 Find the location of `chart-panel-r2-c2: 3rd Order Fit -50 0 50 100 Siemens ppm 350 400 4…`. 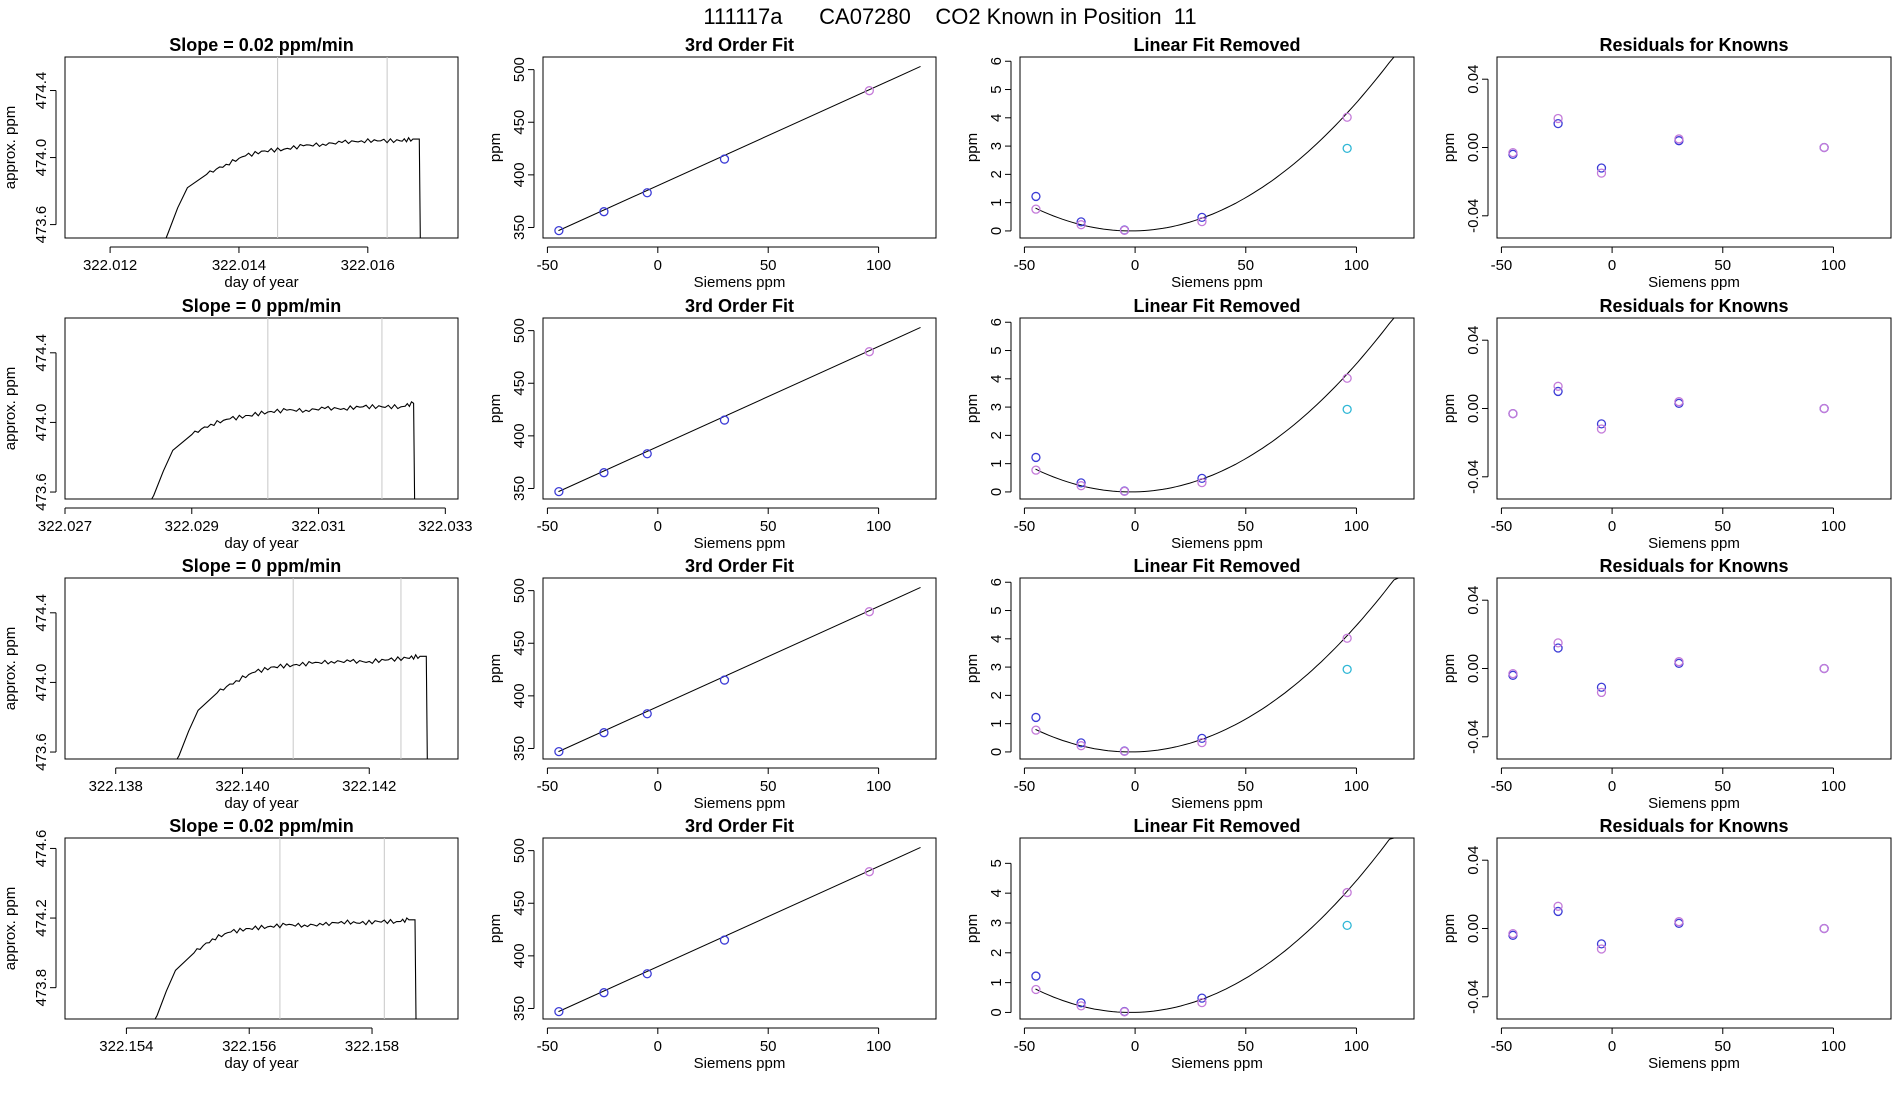

chart-panel-r2-c2: 3rd Order Fit -50 0 50 100 Siemens ppm 350 400 4… is located at coordinates (712, 424).